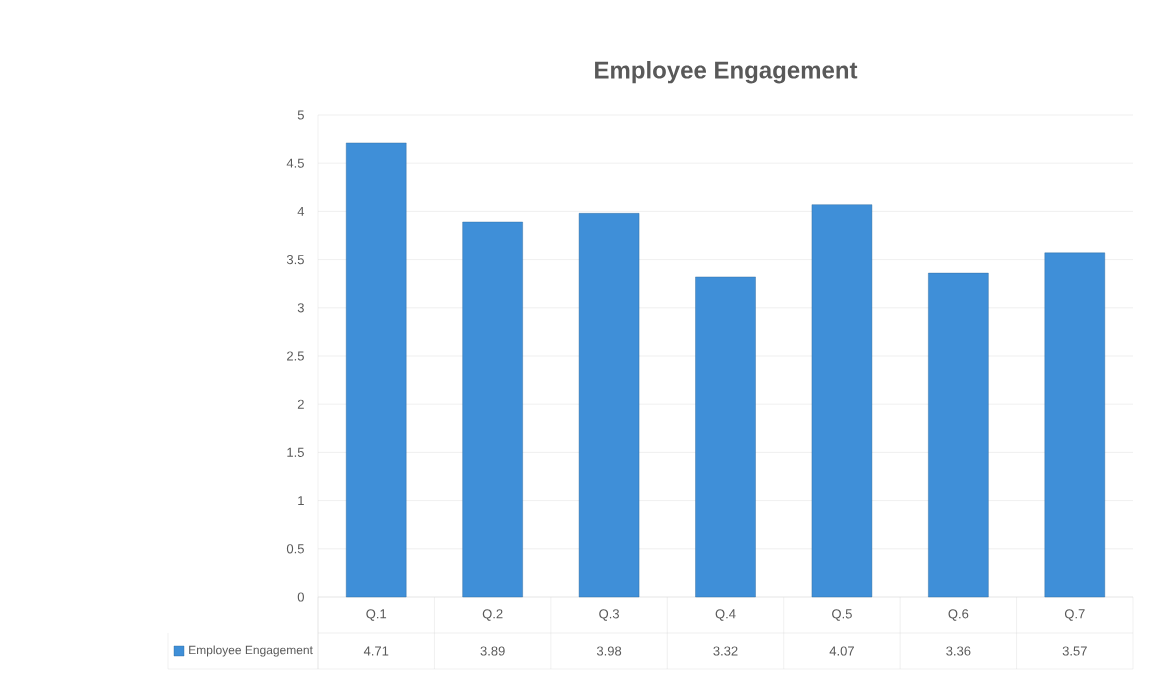 The height and width of the screenshot is (677, 1150). What do you see at coordinates (300, 404) in the screenshot?
I see `y-tick-label: 2` at bounding box center [300, 404].